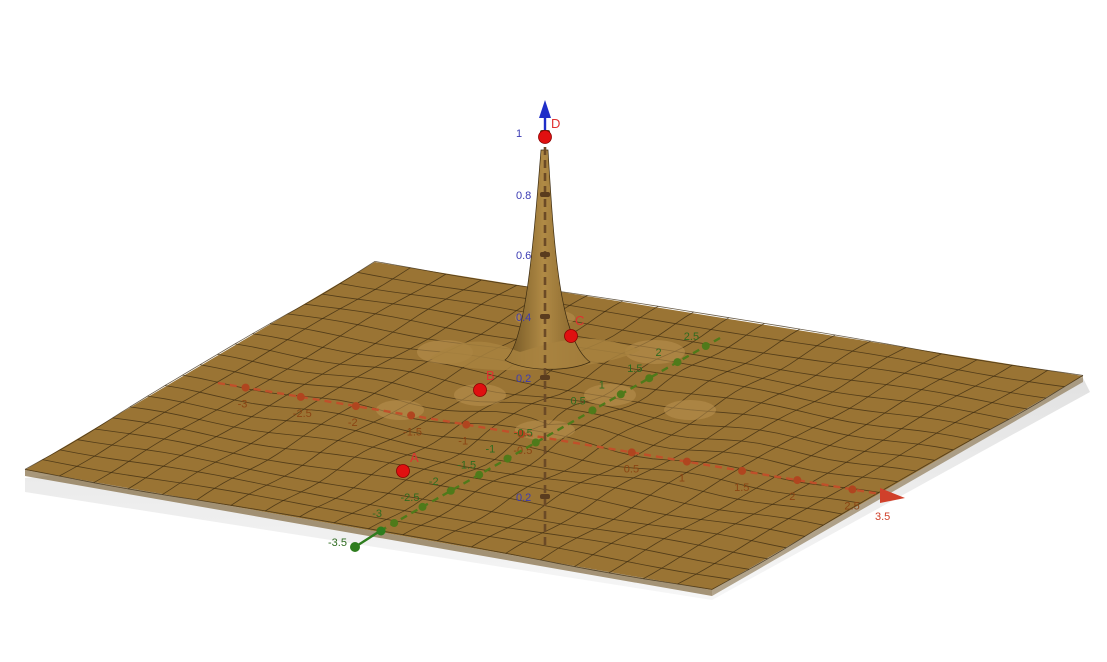 This screenshot has height=662, width=1107. What do you see at coordinates (535, 354) in the screenshot?
I see `surface-peak-ring` at bounding box center [535, 354].